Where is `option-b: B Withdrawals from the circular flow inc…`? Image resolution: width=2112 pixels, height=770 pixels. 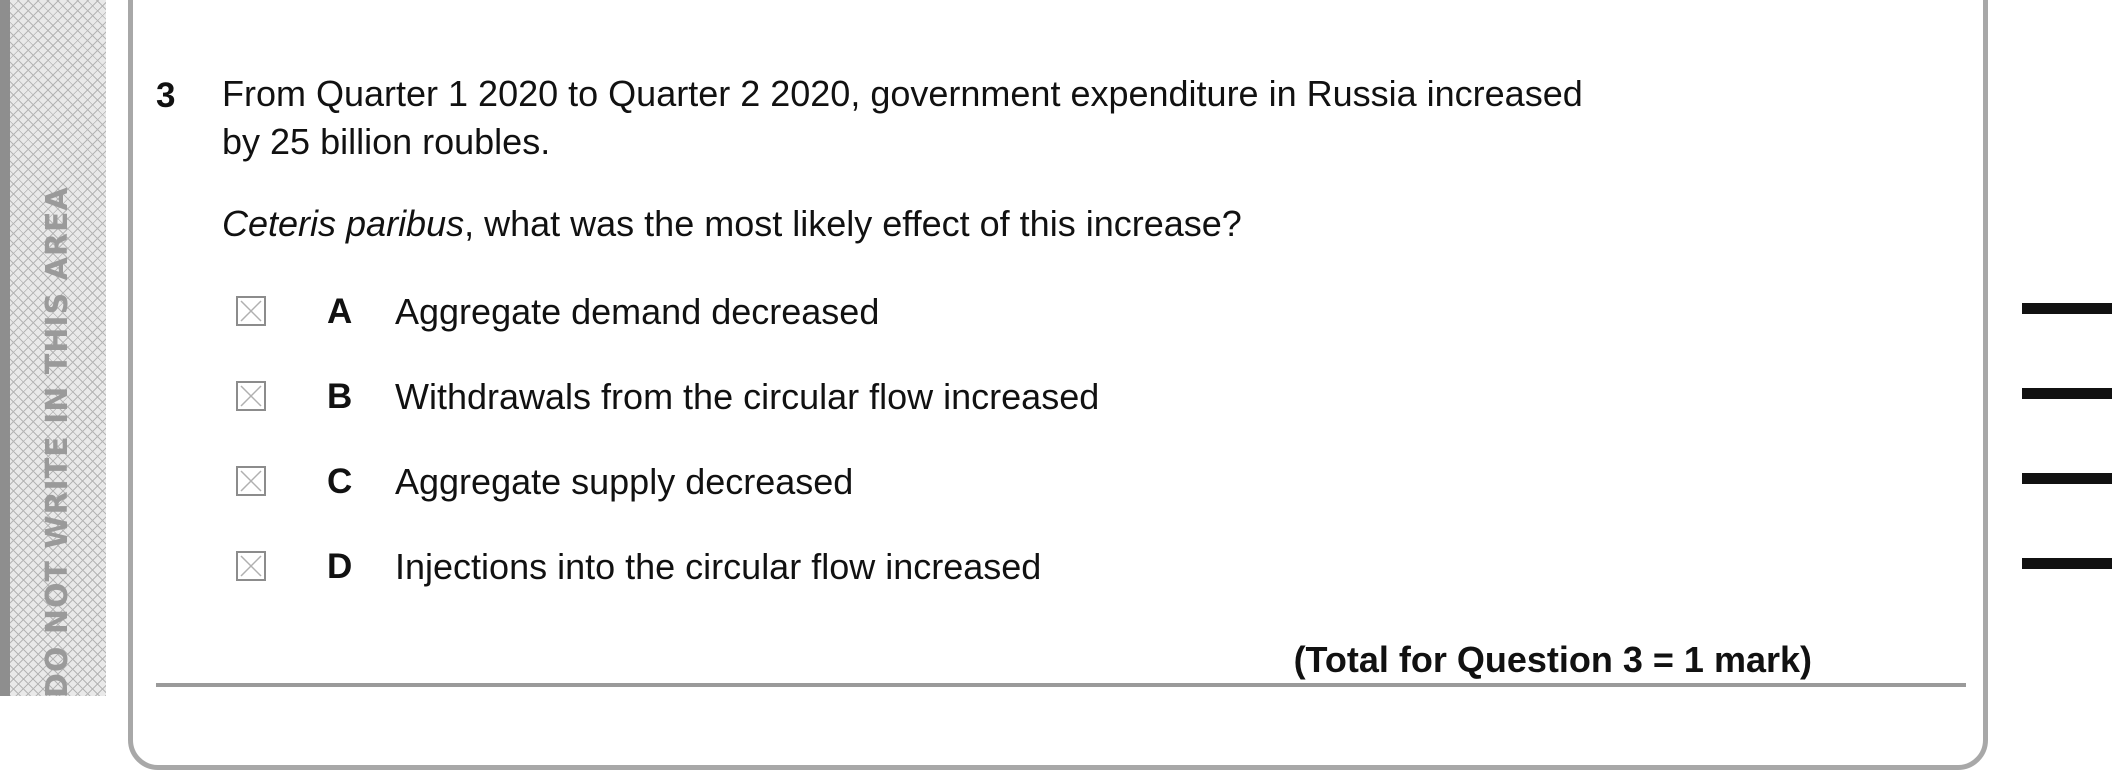
option-b: B Withdrawals from the circular flow inc… is located at coordinates (700, 397).